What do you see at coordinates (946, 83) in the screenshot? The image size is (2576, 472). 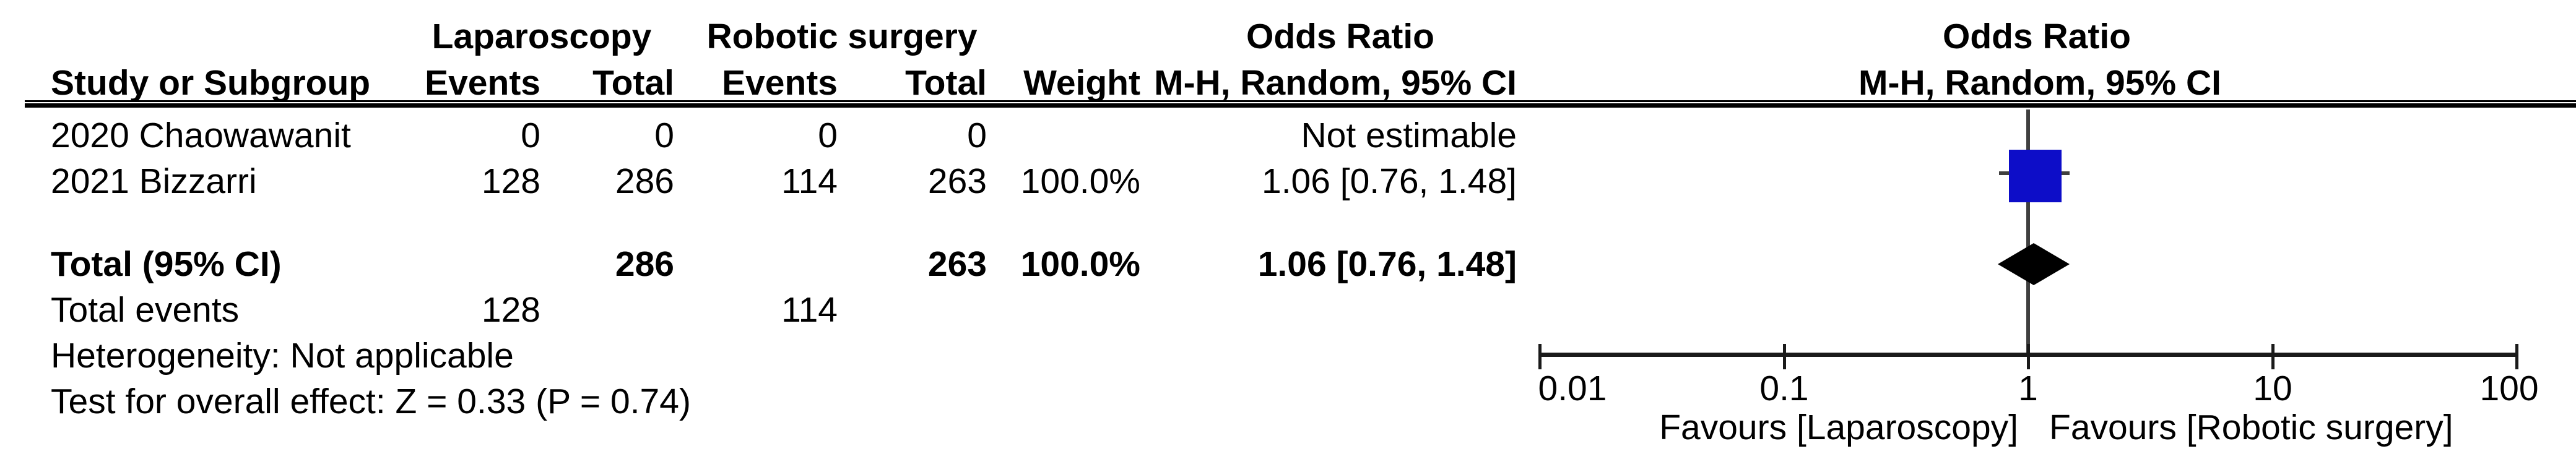 I see `header-rob-total: Total` at bounding box center [946, 83].